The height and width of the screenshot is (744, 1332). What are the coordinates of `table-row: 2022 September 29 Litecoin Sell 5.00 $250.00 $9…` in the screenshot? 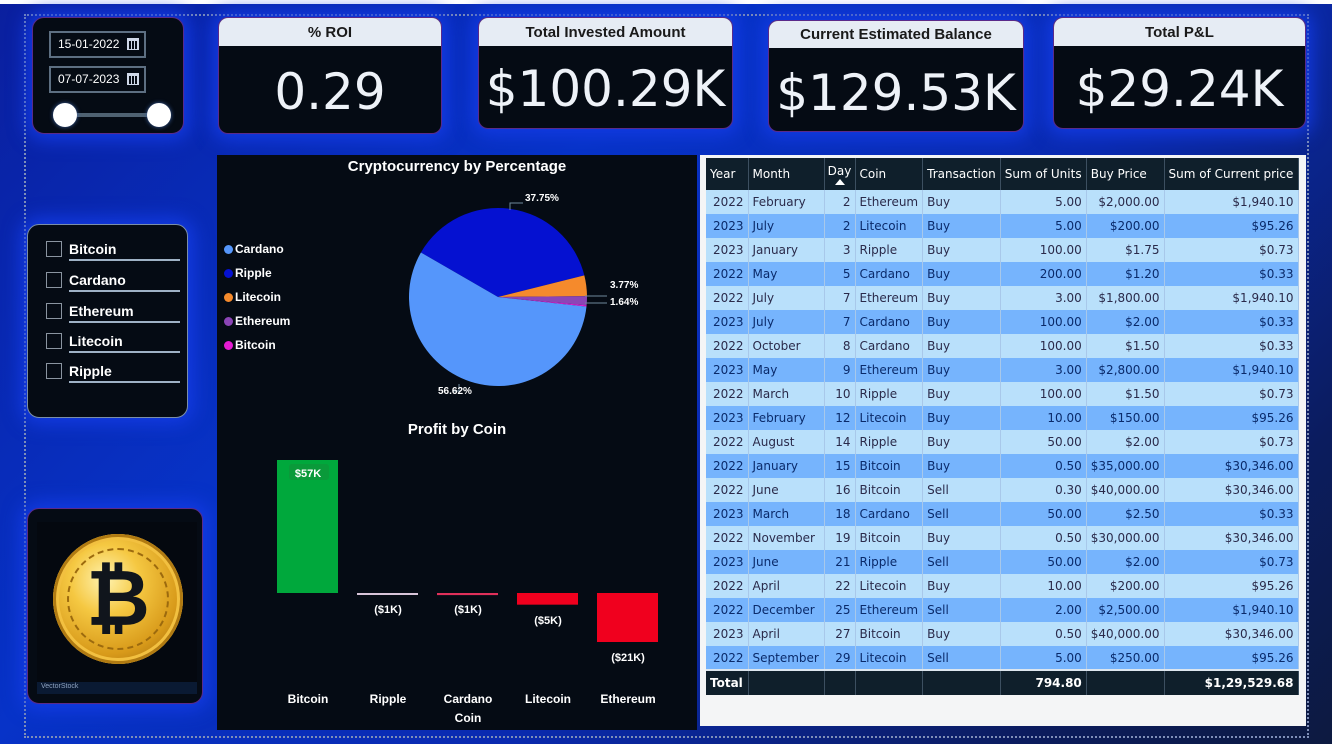 It's located at (1002, 658).